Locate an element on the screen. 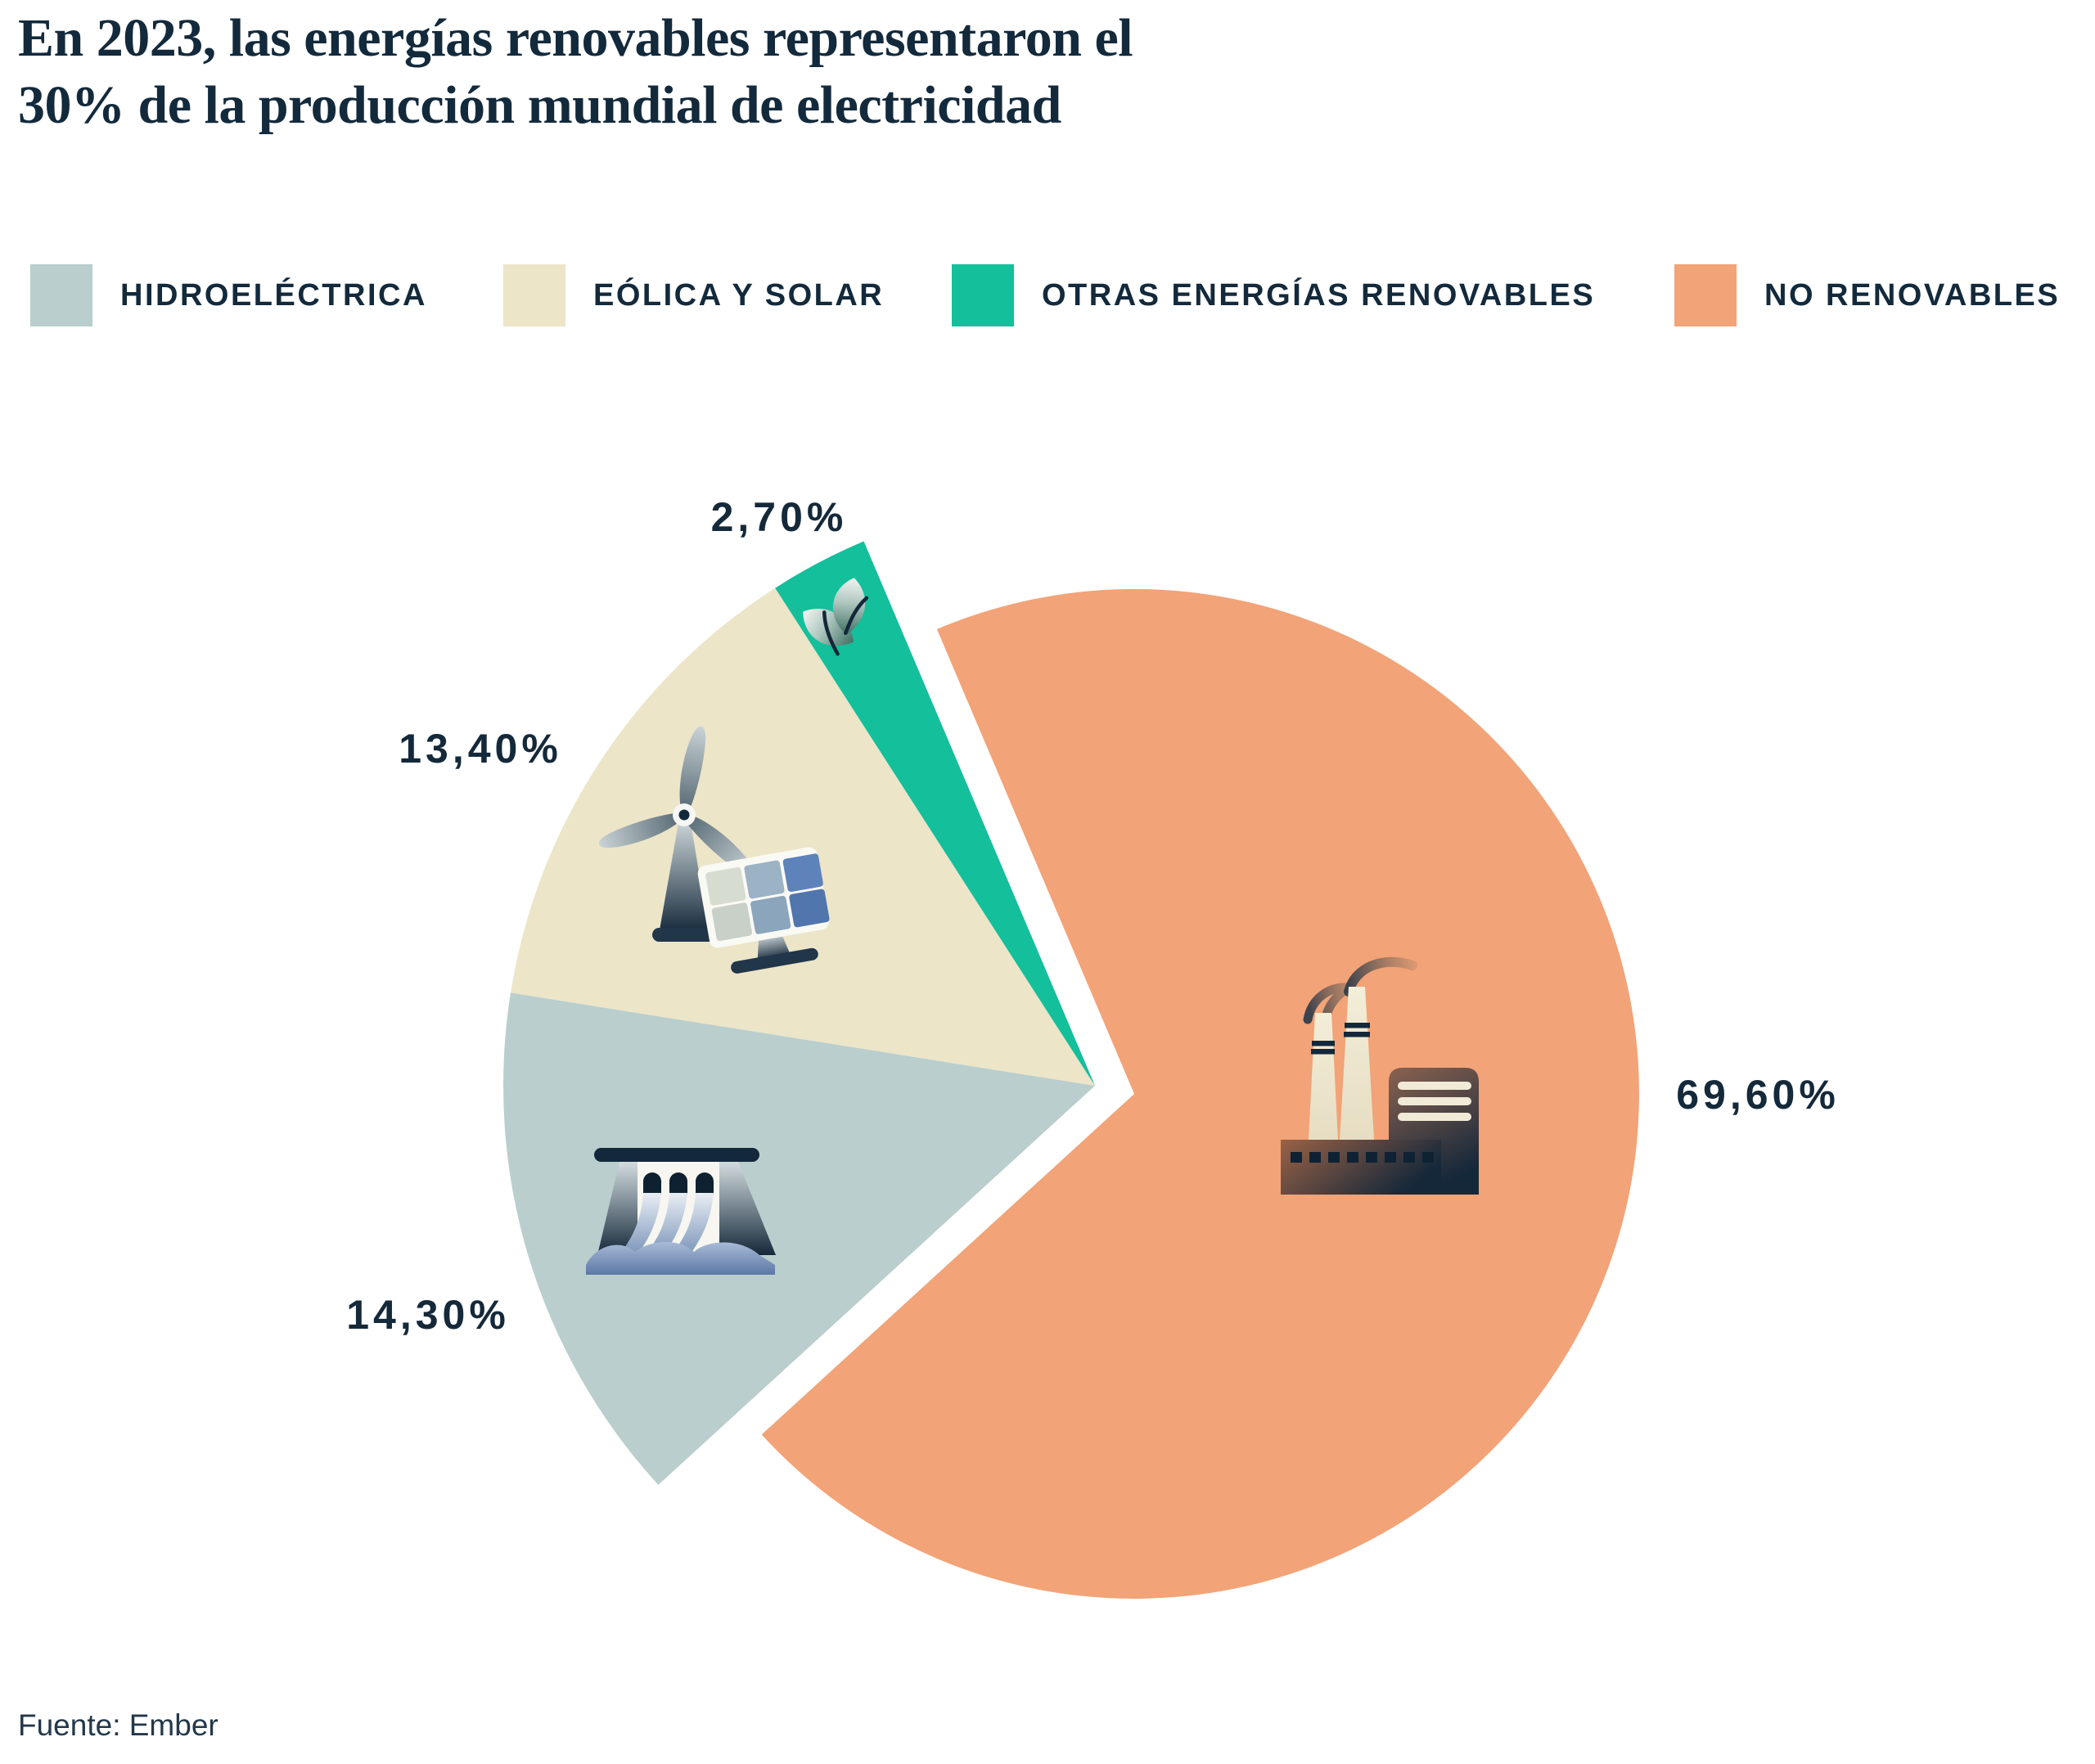  wind-turbine-icon is located at coordinates (677, 833).